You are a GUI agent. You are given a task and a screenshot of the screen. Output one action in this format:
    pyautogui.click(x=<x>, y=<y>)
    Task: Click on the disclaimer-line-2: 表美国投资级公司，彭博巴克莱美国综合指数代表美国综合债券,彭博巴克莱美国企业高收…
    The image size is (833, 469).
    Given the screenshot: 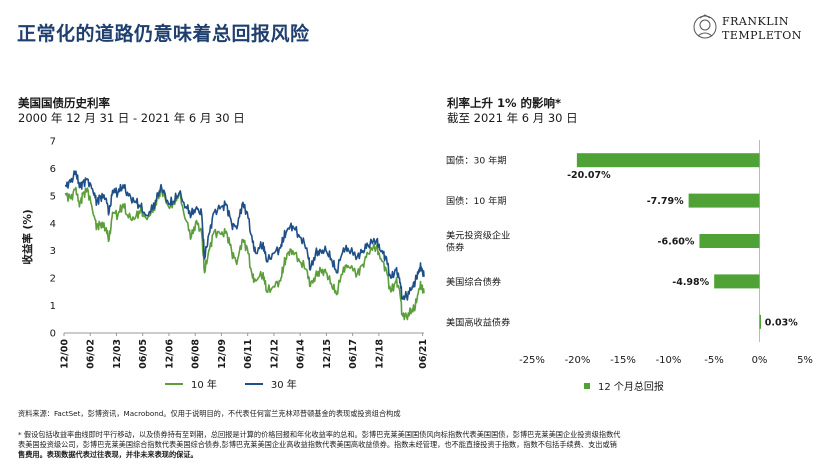 What is the action you would take?
    pyautogui.click(x=317, y=444)
    